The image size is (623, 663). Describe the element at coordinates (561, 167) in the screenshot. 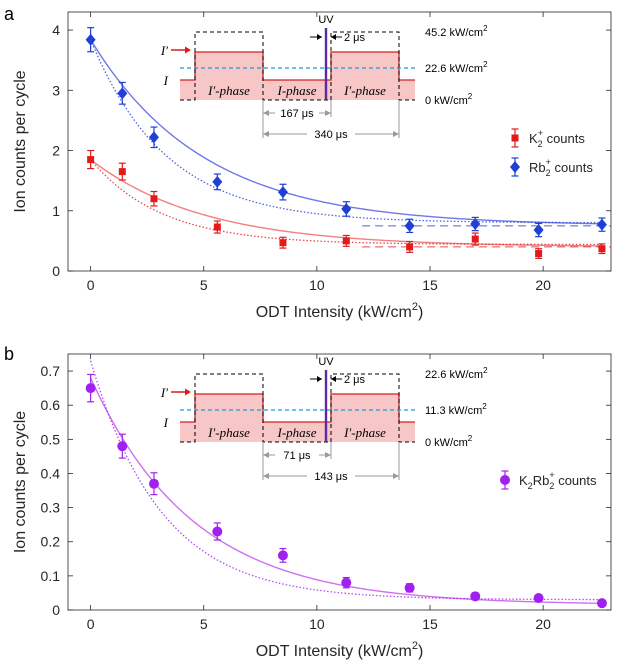

I see `legend-label: Rb2+ counts` at that location.